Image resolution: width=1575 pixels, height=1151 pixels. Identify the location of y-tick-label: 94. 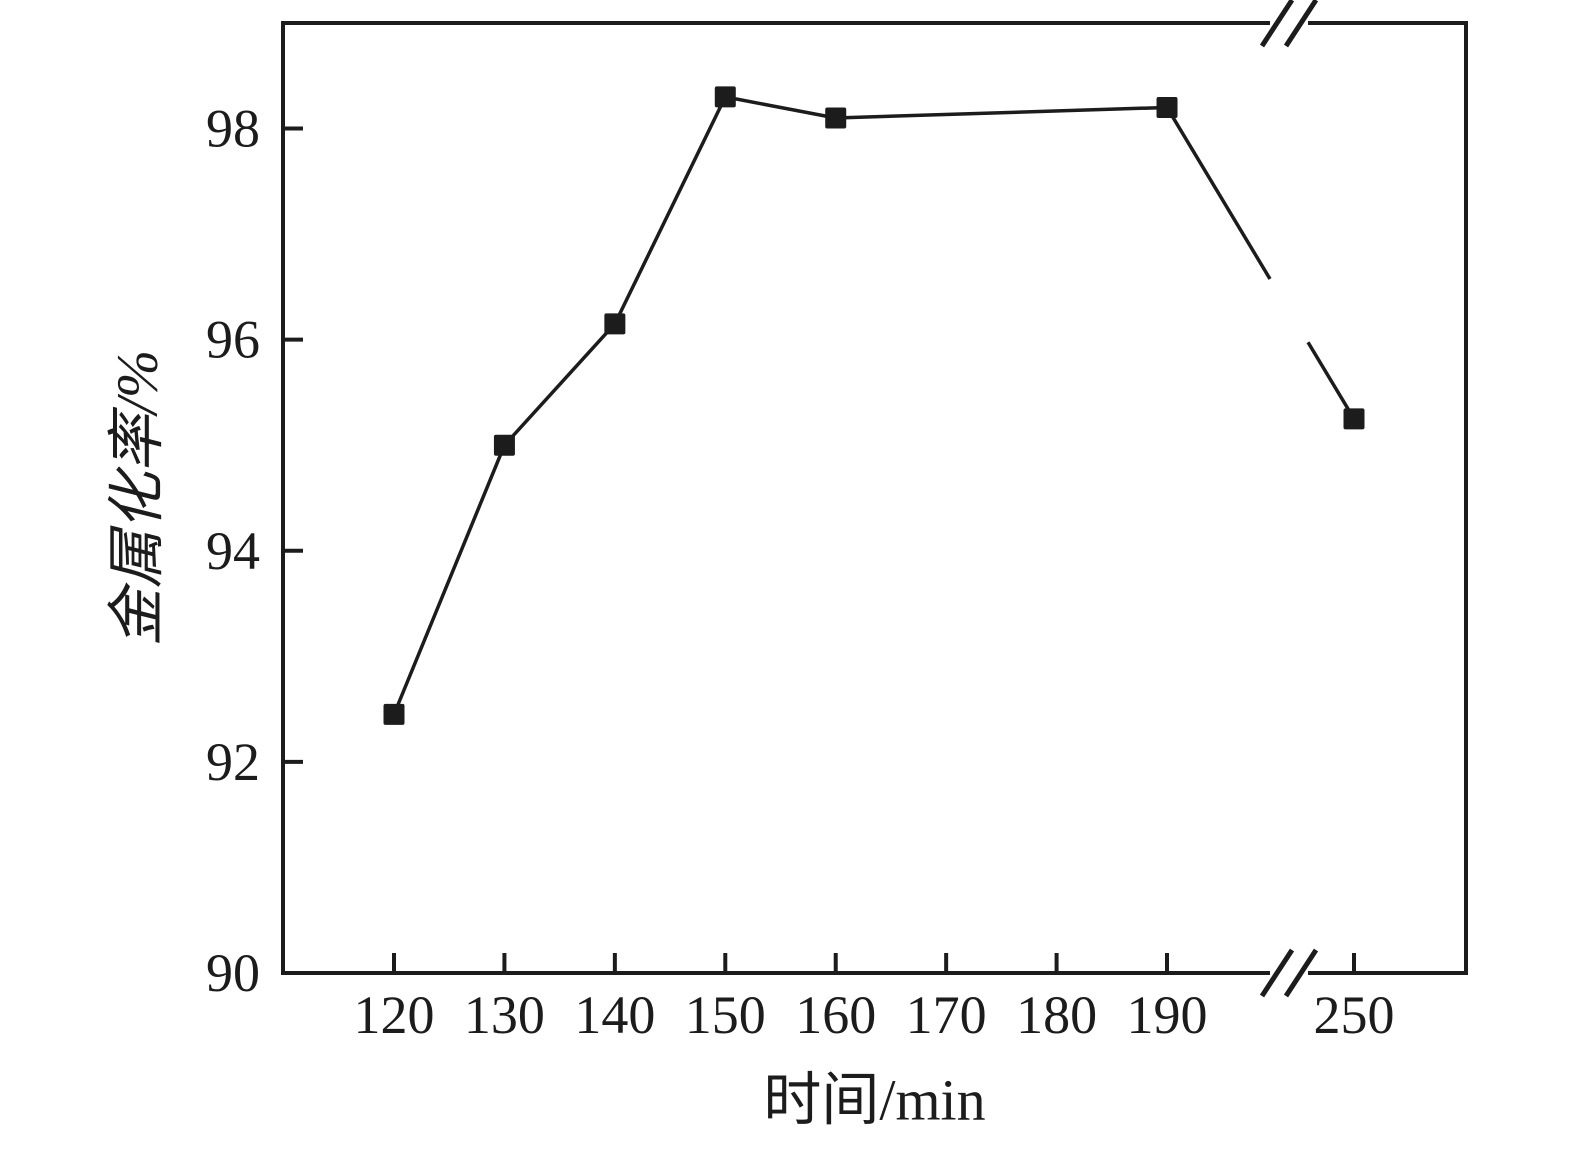
(233, 551).